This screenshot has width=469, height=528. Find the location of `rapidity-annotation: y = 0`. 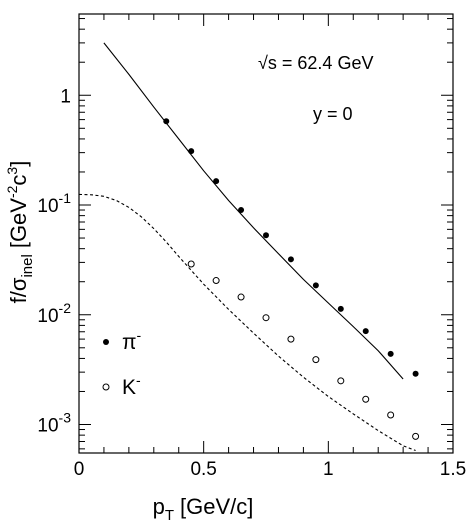

rapidity-annotation: y = 0 is located at coordinates (333, 114).